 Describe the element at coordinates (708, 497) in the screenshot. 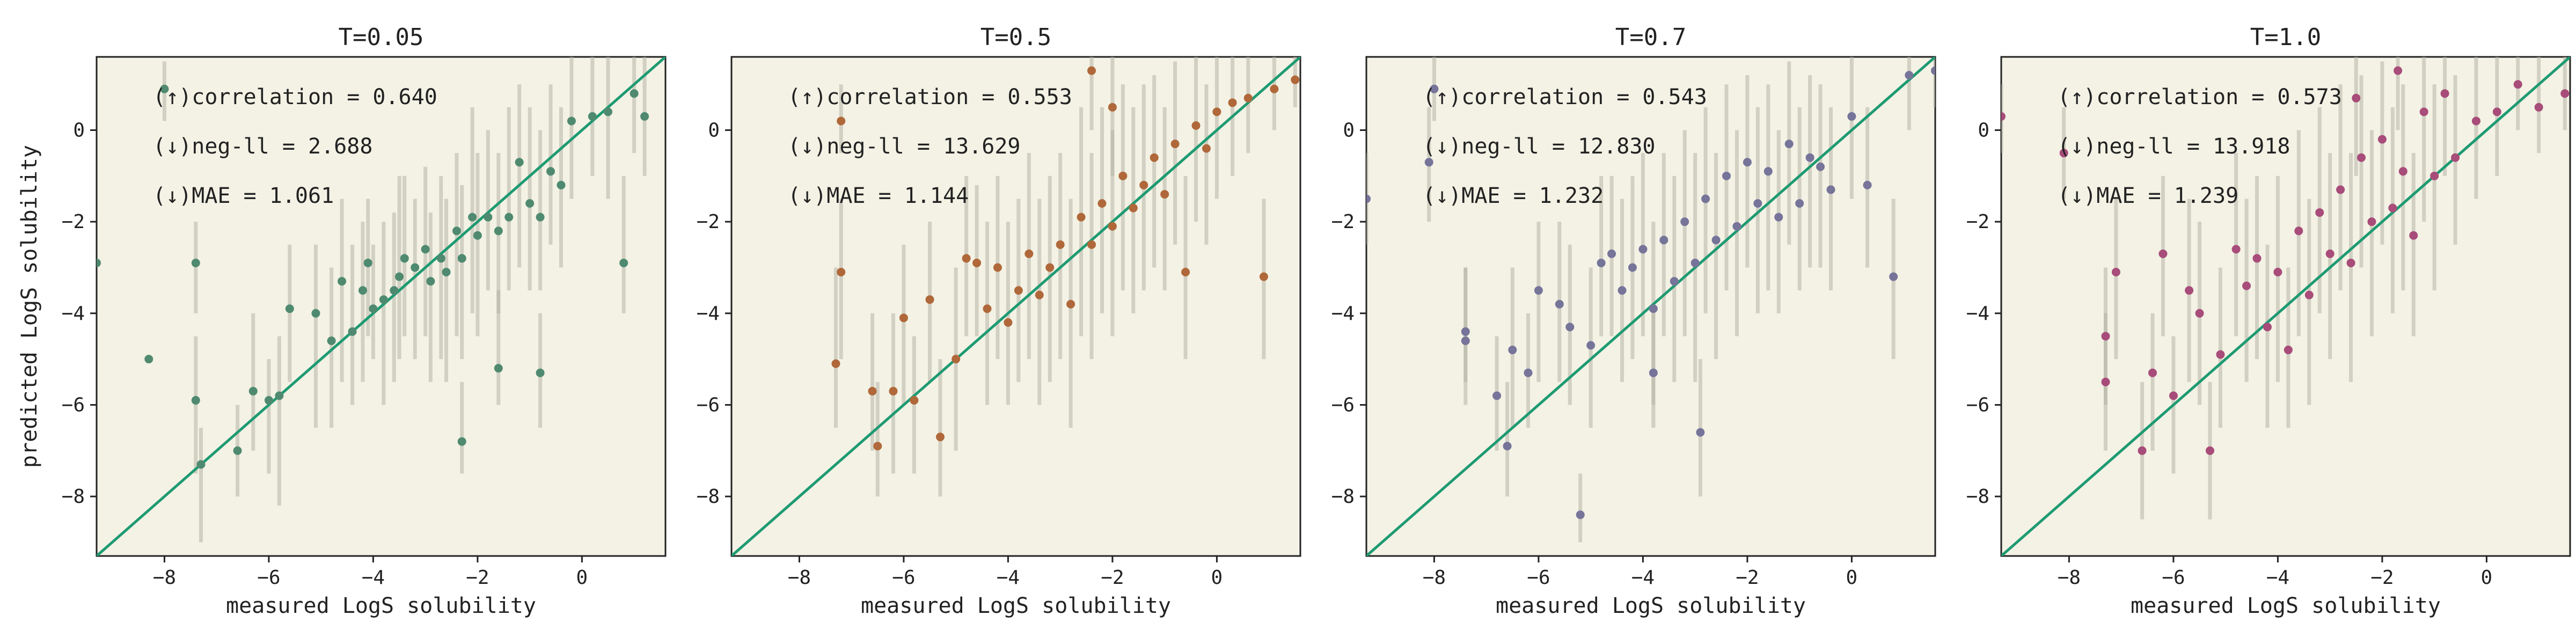

I see `y-tick-label: −8` at that location.